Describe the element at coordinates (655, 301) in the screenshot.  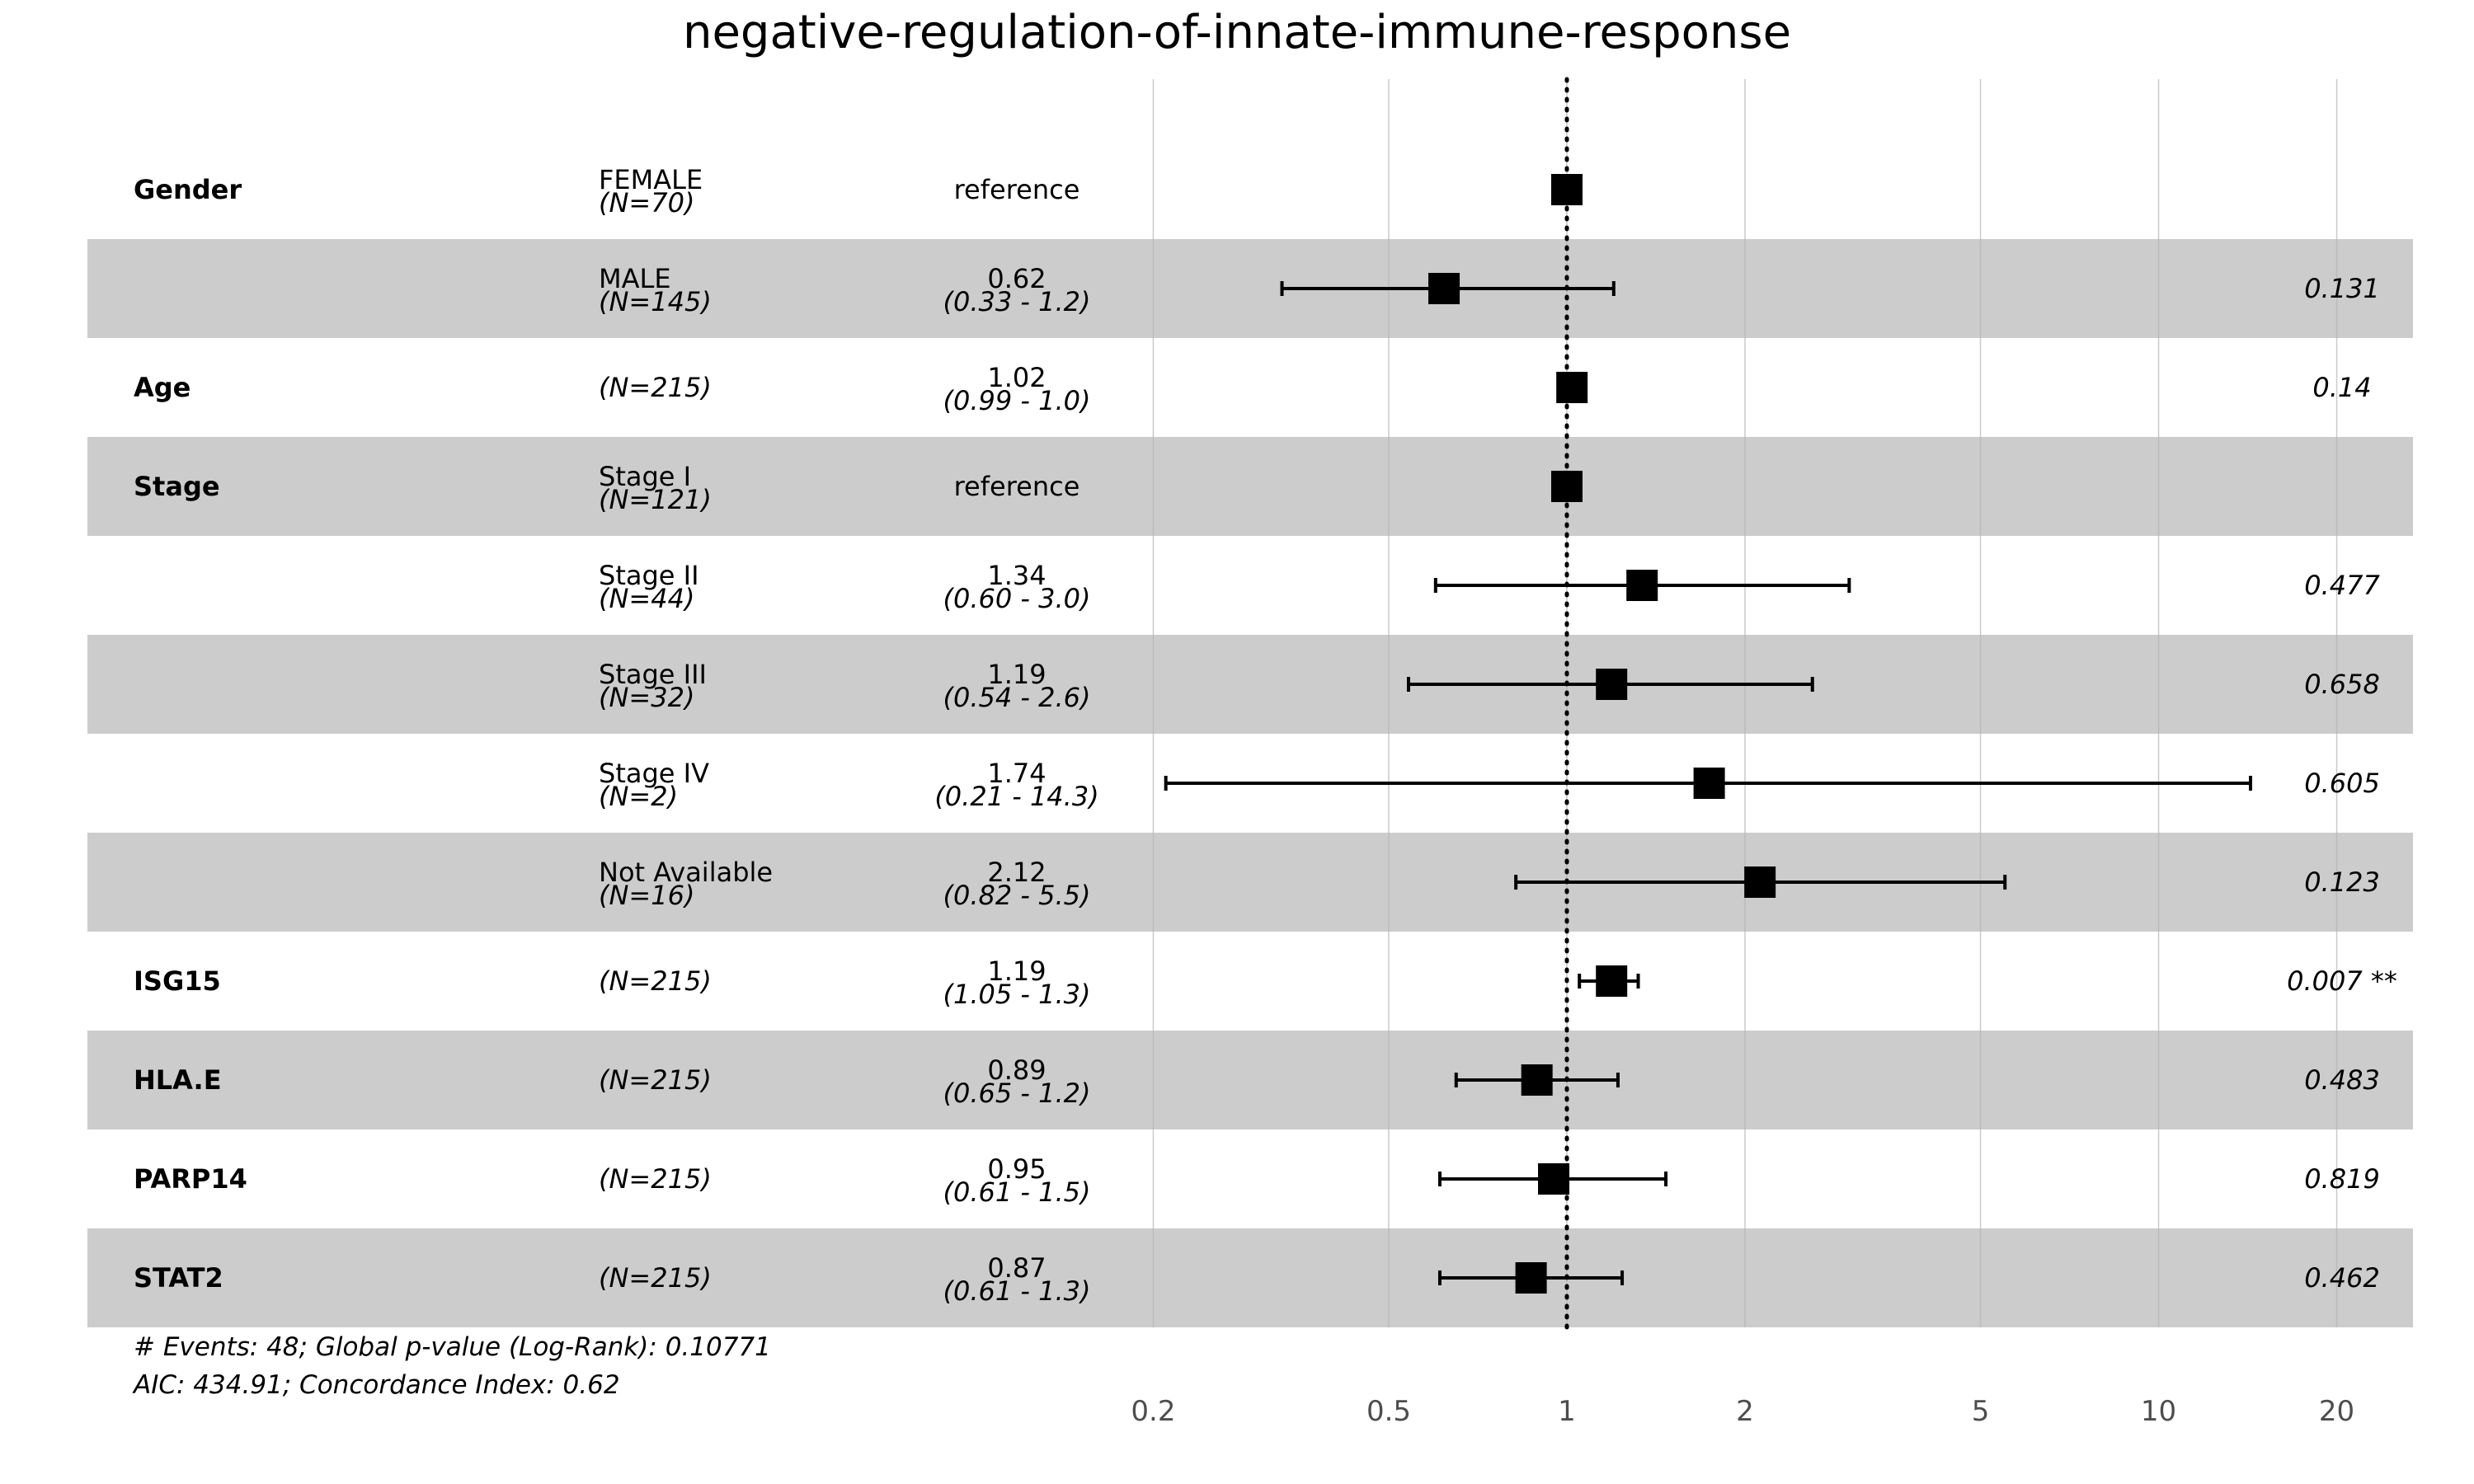
I see `n-label: (N=145)` at that location.